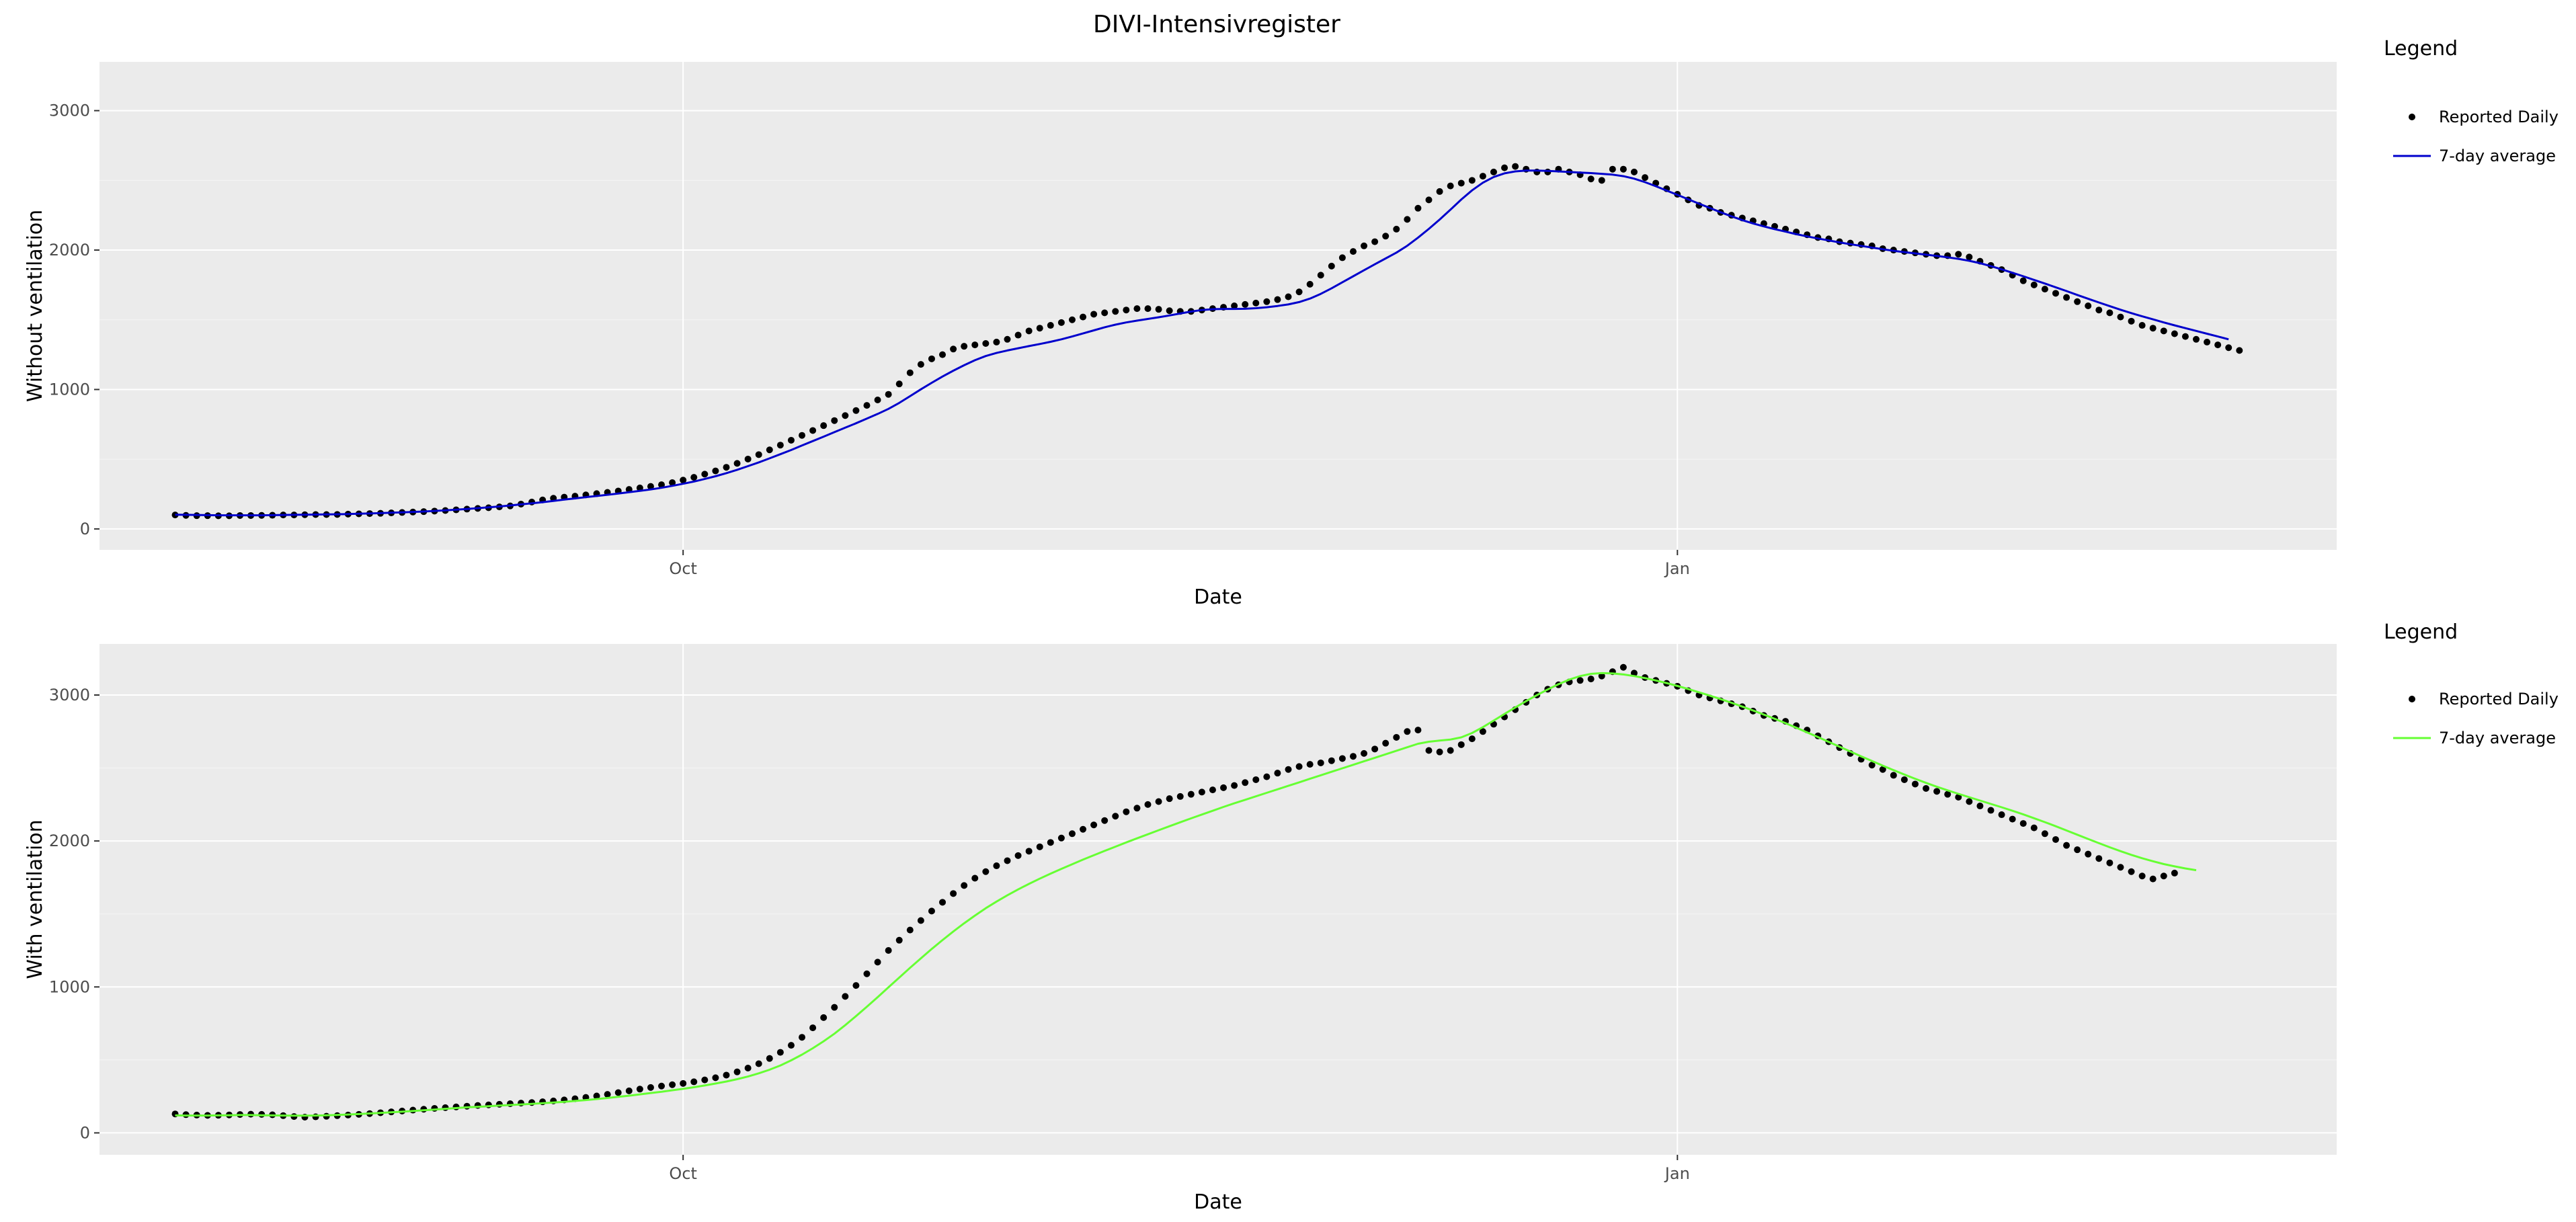  Describe the element at coordinates (2471, 101) in the screenshot. I see `legend: Legend Reported Daily 7-day average` at that location.